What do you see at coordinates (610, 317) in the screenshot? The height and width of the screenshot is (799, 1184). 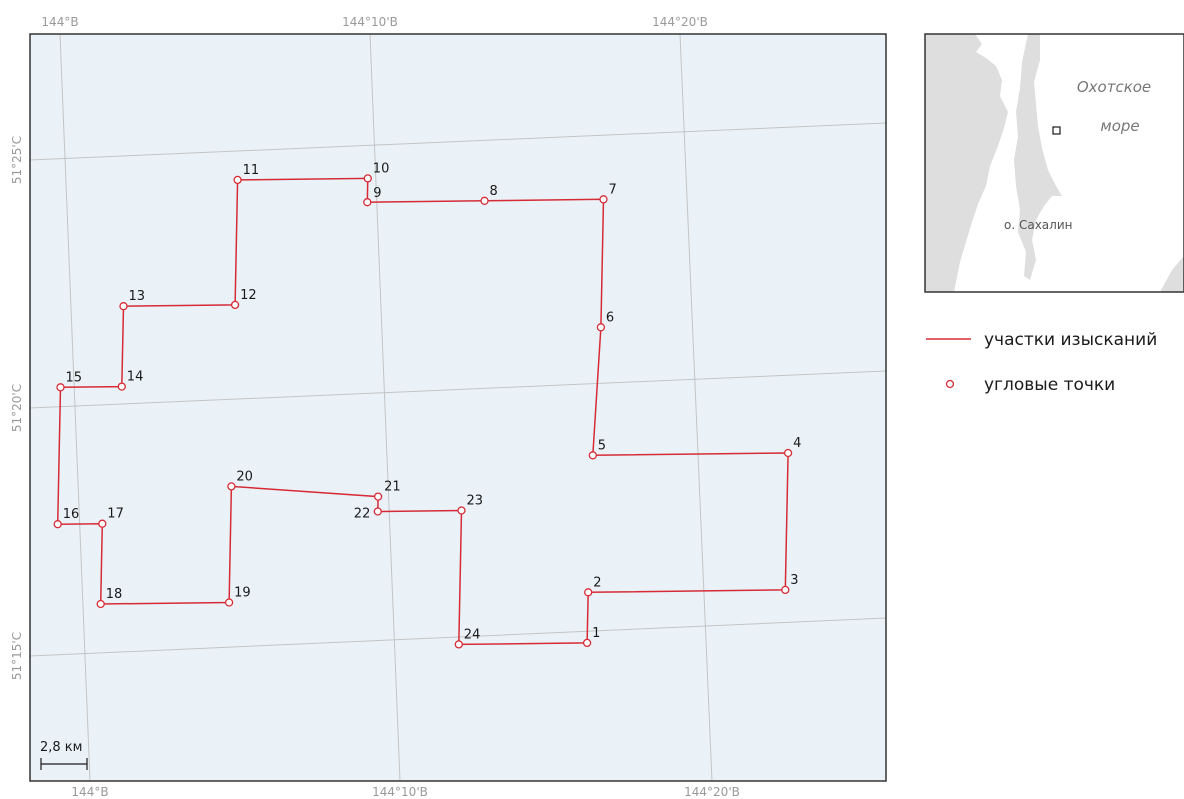 I see `corner-point-label-6: 6` at bounding box center [610, 317].